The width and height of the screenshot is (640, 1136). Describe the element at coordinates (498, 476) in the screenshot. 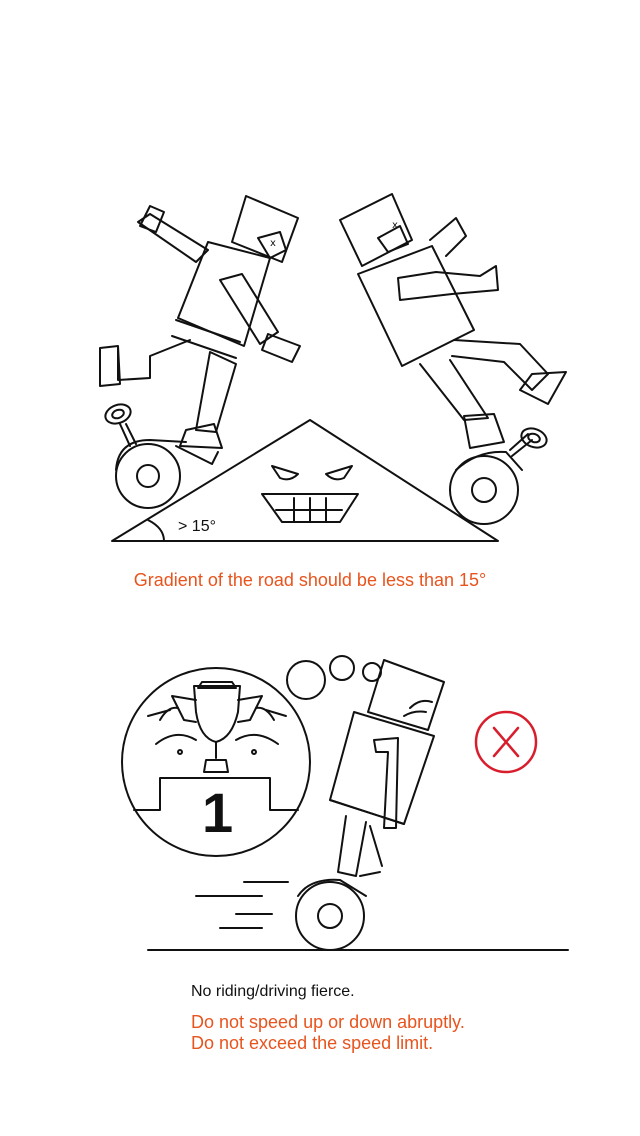

I see `right-balance-scooter` at that location.